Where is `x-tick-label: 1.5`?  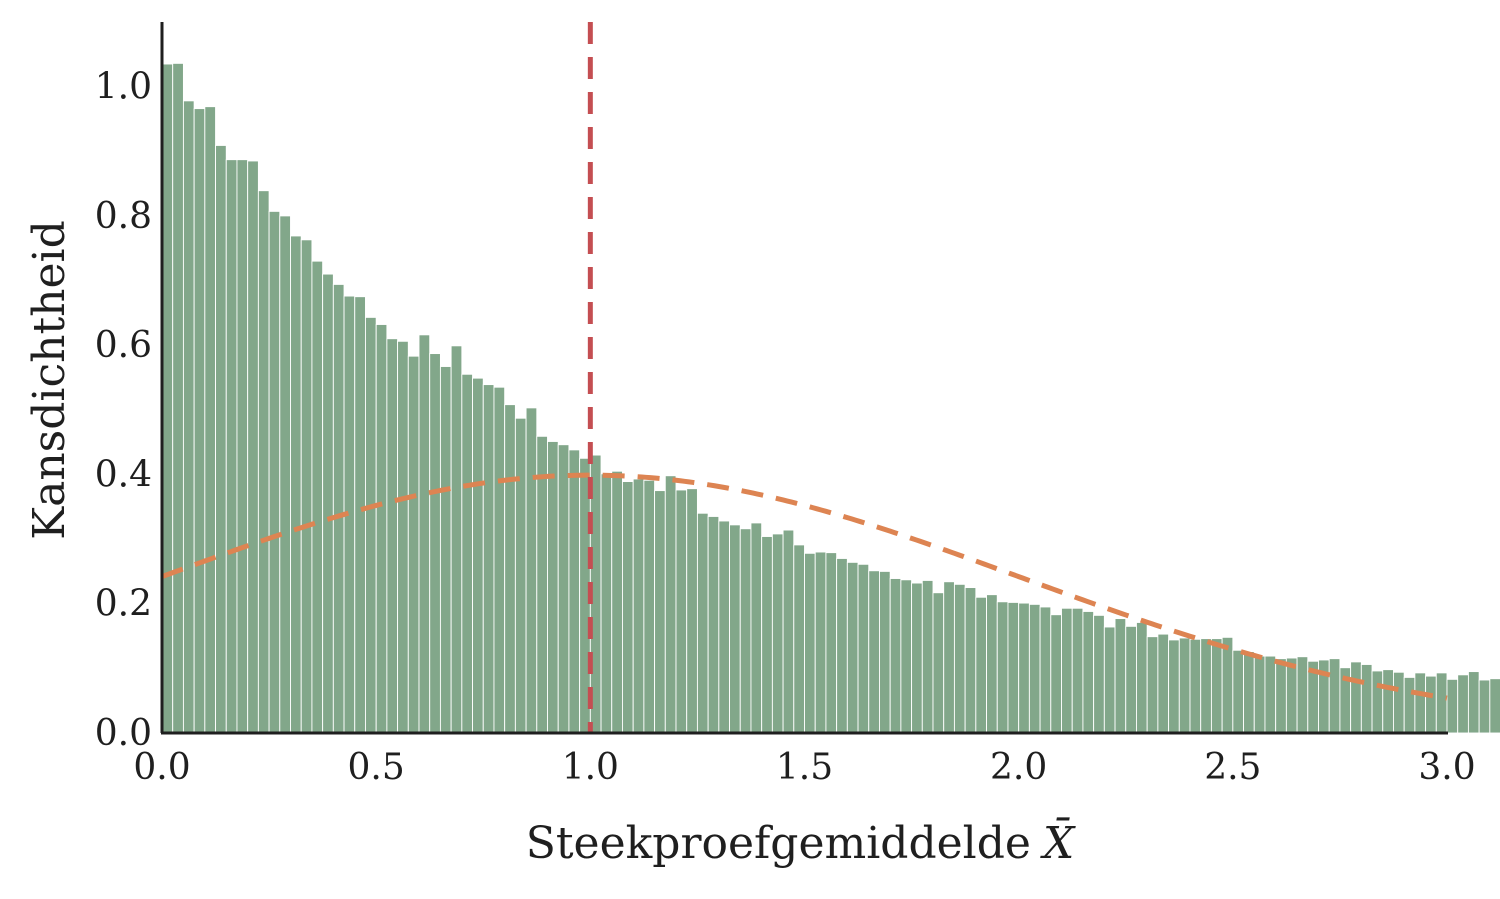 x-tick-label: 1.5 is located at coordinates (804, 767).